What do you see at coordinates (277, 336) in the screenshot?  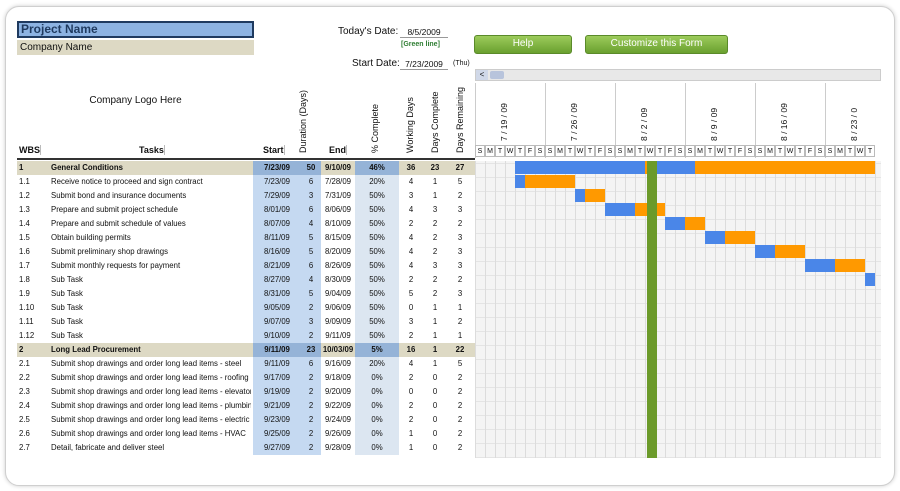 I see `cell-start: 9/10/09` at bounding box center [277, 336].